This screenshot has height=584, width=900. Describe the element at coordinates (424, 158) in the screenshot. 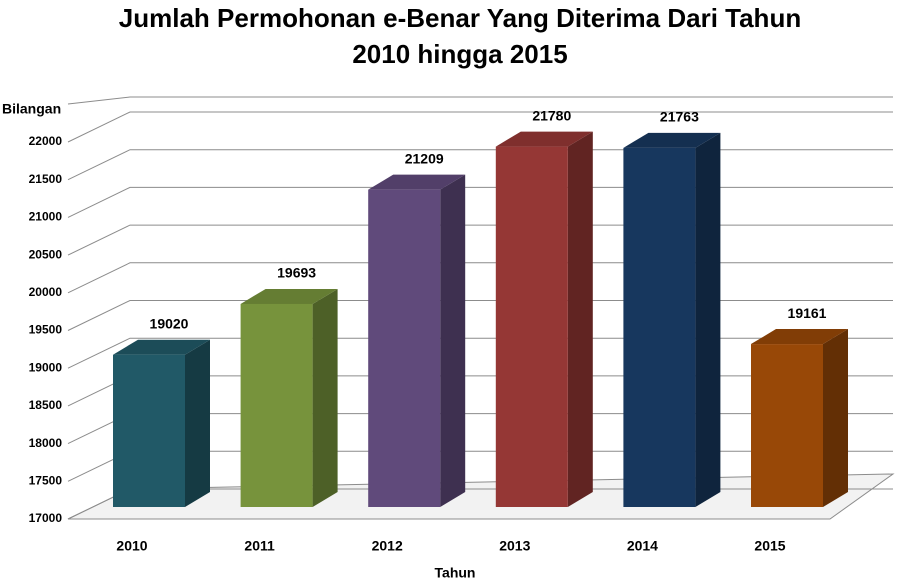

I see `value-label: 21209` at that location.